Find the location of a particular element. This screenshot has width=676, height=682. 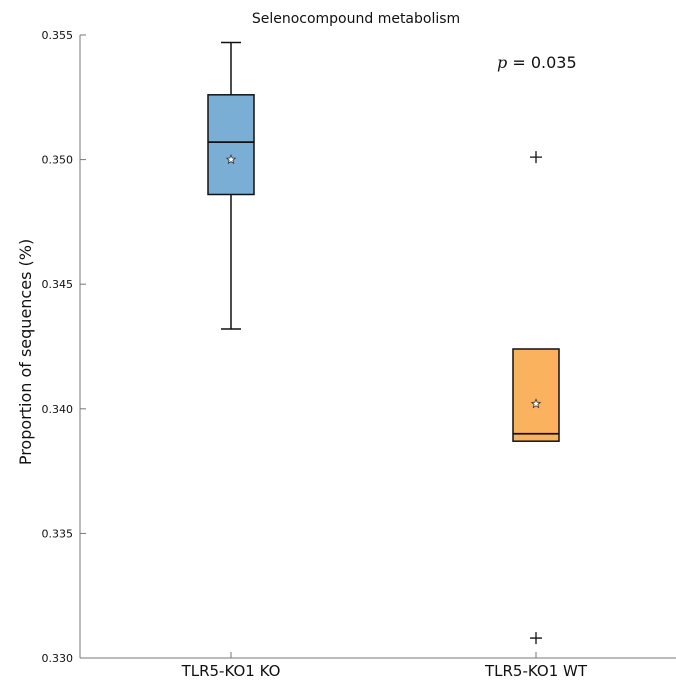

y-tick-label: 0.335 is located at coordinates (58, 533).